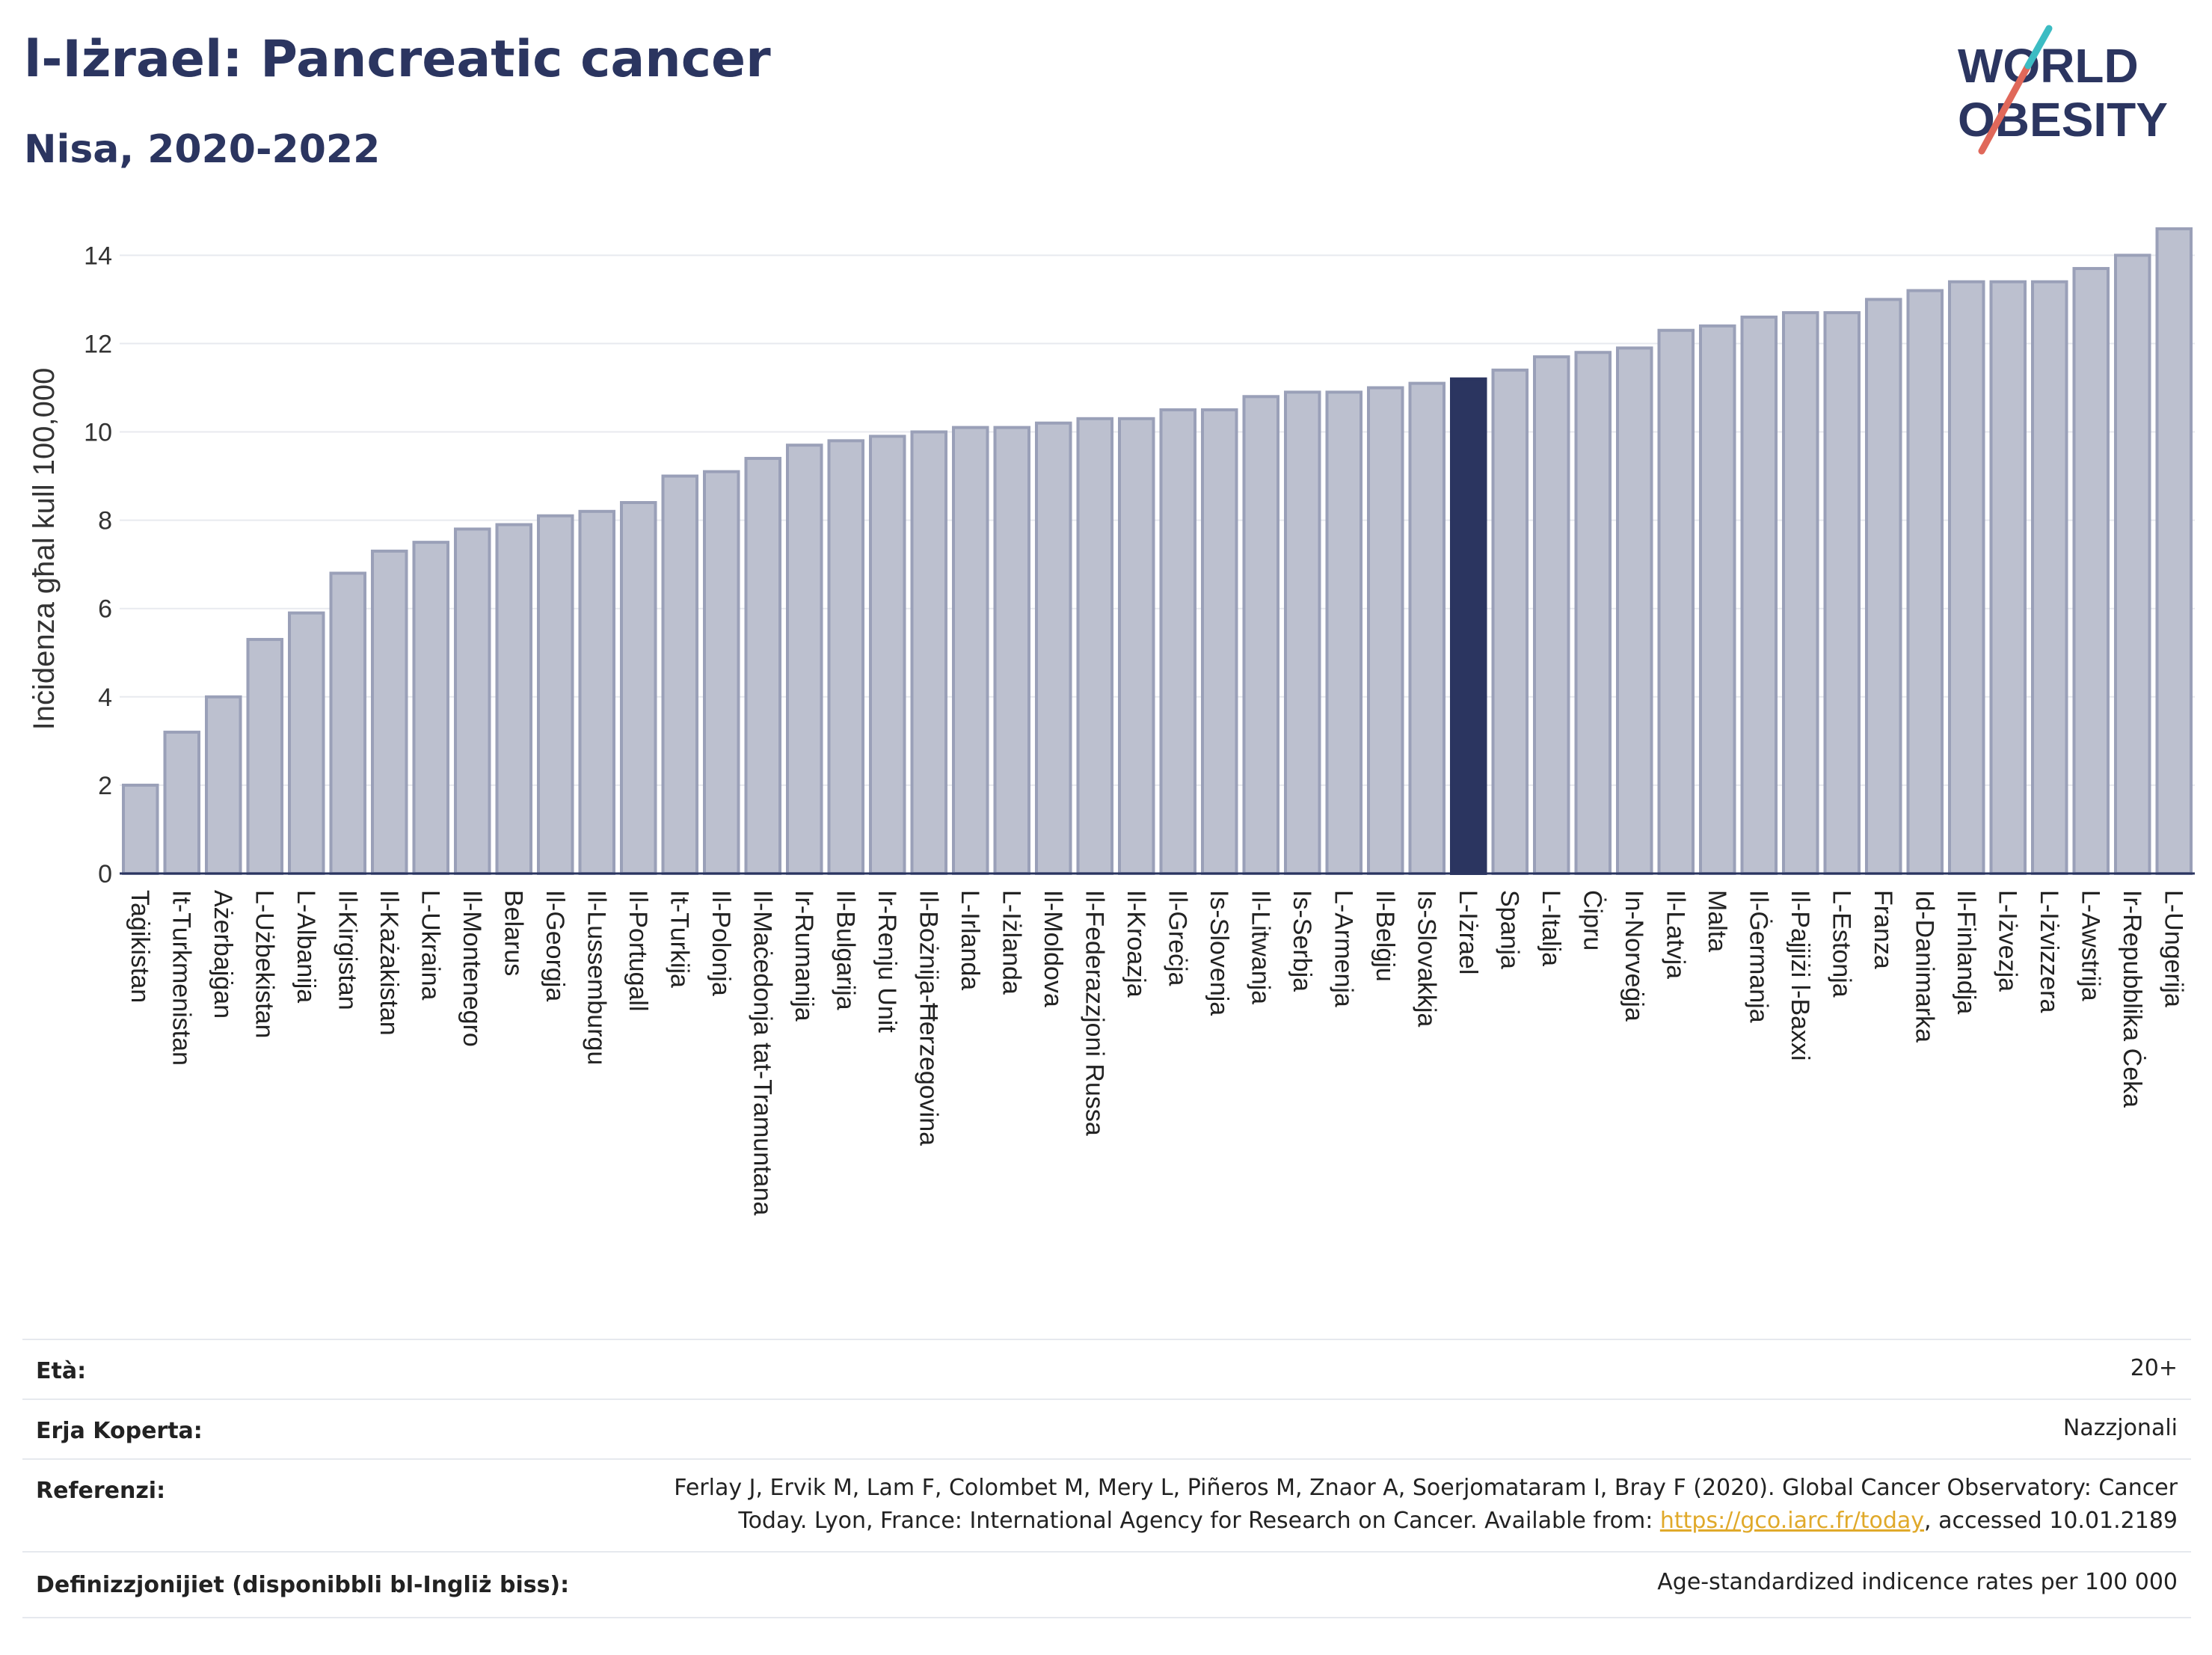  What do you see at coordinates (1592, 920) in the screenshot?
I see `x-tick-label: Ċipru` at bounding box center [1592, 920].